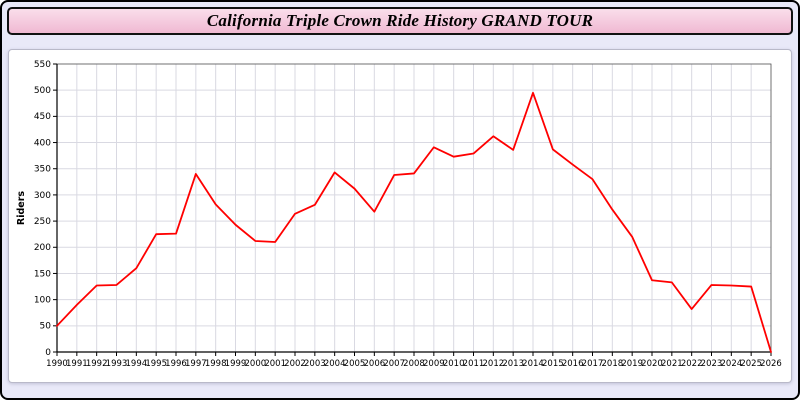 Image resolution: width=800 pixels, height=400 pixels. What do you see at coordinates (42, 65) in the screenshot?
I see `y-tick-label: 550` at bounding box center [42, 65].